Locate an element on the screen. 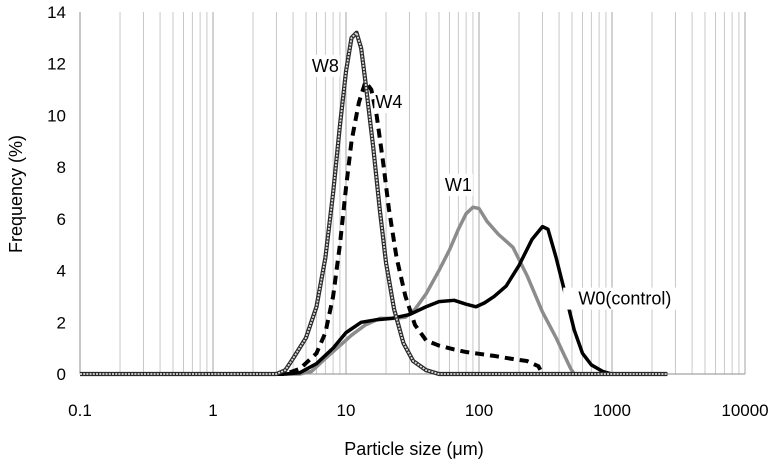  series-label: W0(control) is located at coordinates (624, 299).